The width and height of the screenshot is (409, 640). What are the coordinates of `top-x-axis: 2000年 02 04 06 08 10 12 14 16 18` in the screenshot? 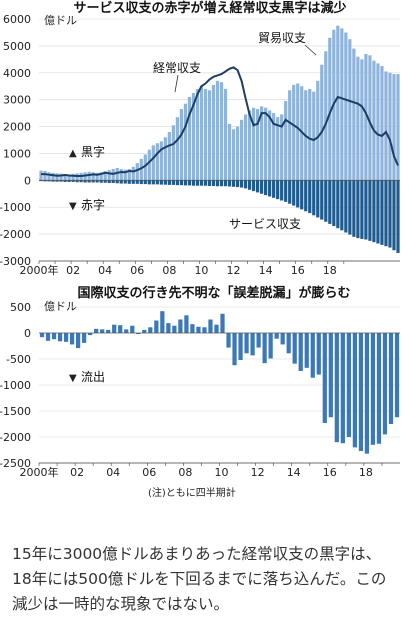 It's located at (210, 268).